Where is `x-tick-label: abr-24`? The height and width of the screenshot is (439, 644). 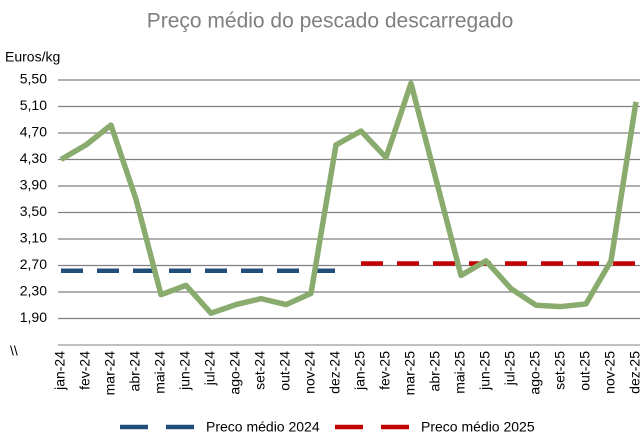 x-tick-label: abr-24 is located at coordinates (135, 371).